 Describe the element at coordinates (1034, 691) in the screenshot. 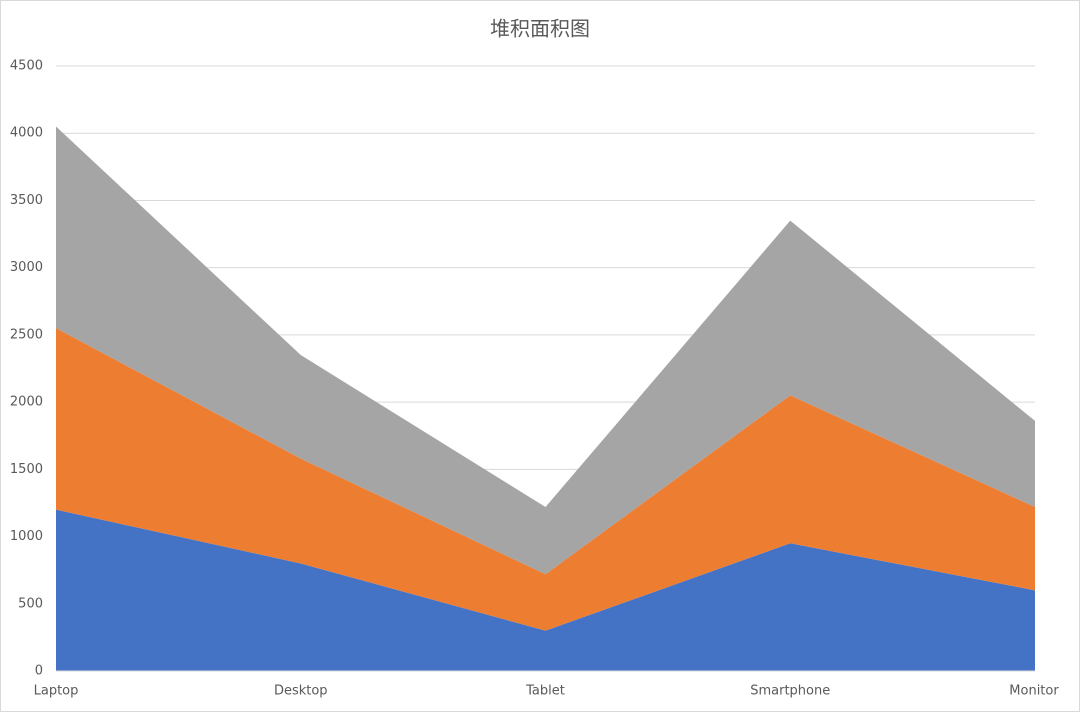

I see `x-tick-label: Monitor` at that location.